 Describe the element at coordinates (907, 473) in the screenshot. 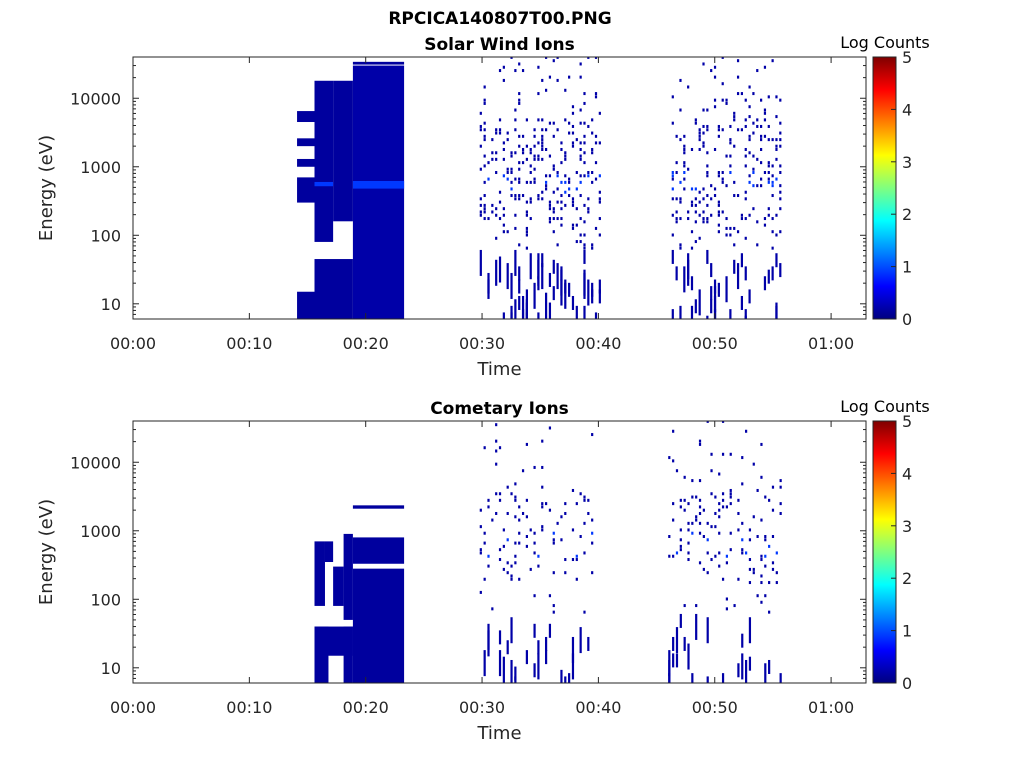

I see `colorbar-tick-label: 4` at that location.